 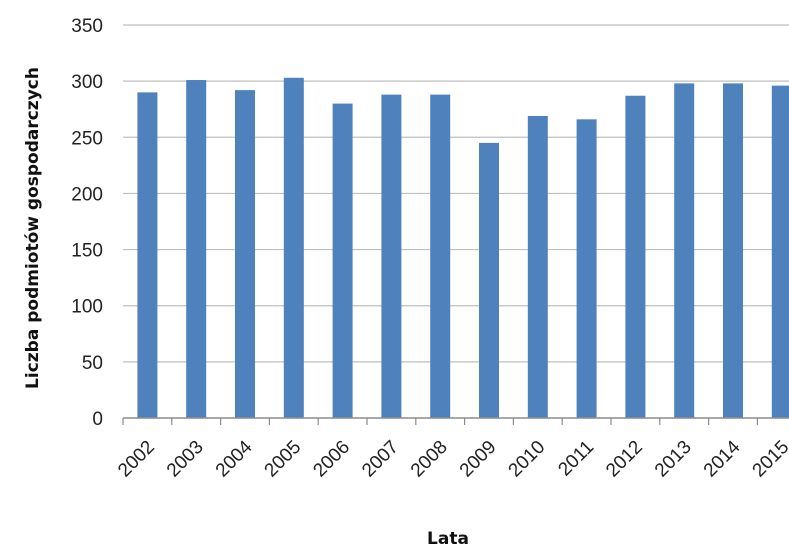 What do you see at coordinates (722, 458) in the screenshot?
I see `x-tick-label: 2014` at bounding box center [722, 458].